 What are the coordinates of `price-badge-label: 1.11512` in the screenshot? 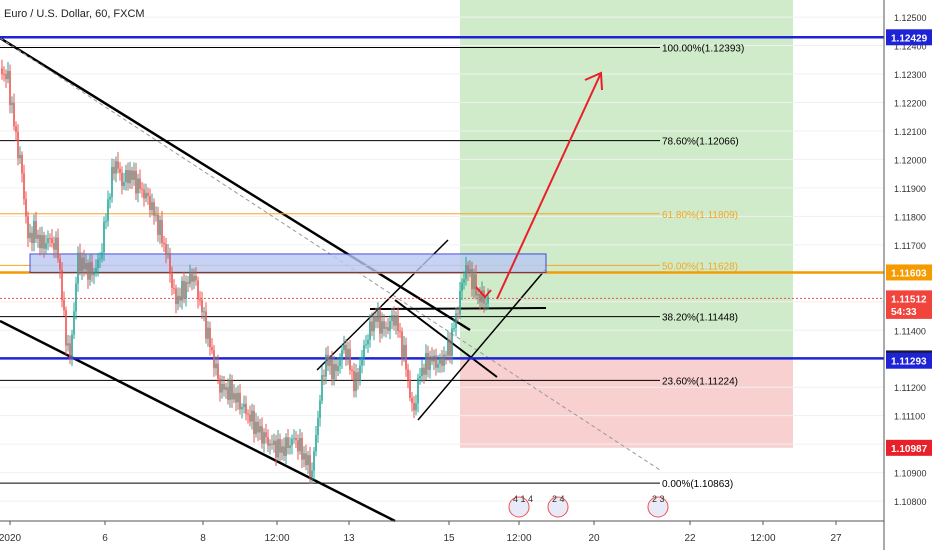 It's located at (909, 299).